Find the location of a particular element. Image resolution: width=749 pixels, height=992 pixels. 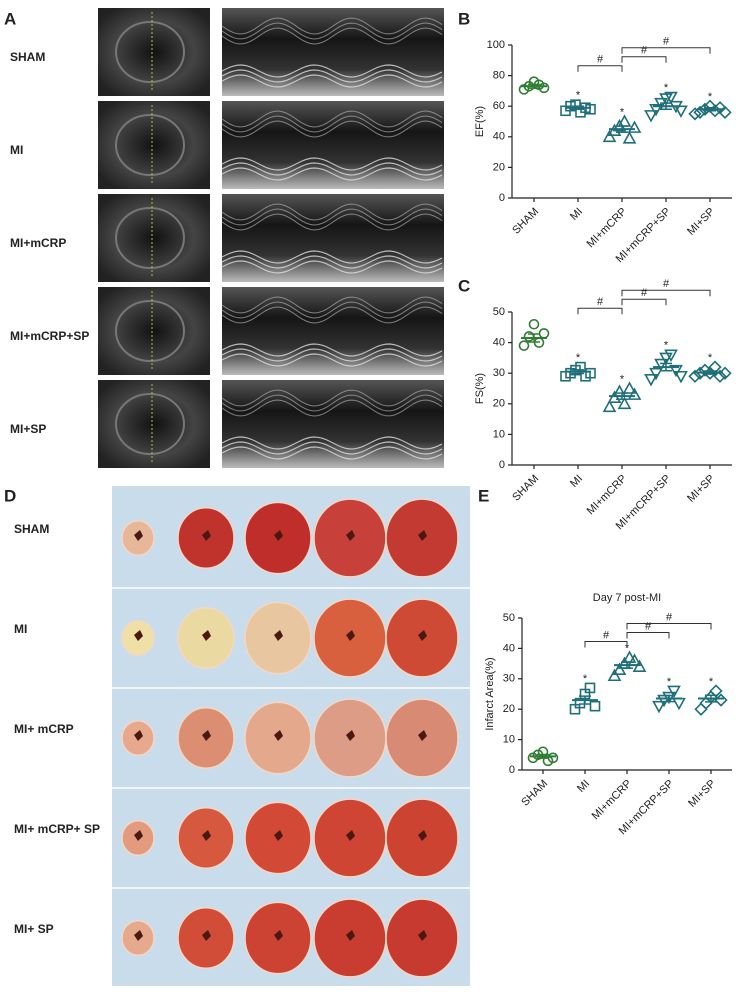

row-label: MI+ mCRP is located at coordinates (44, 729).